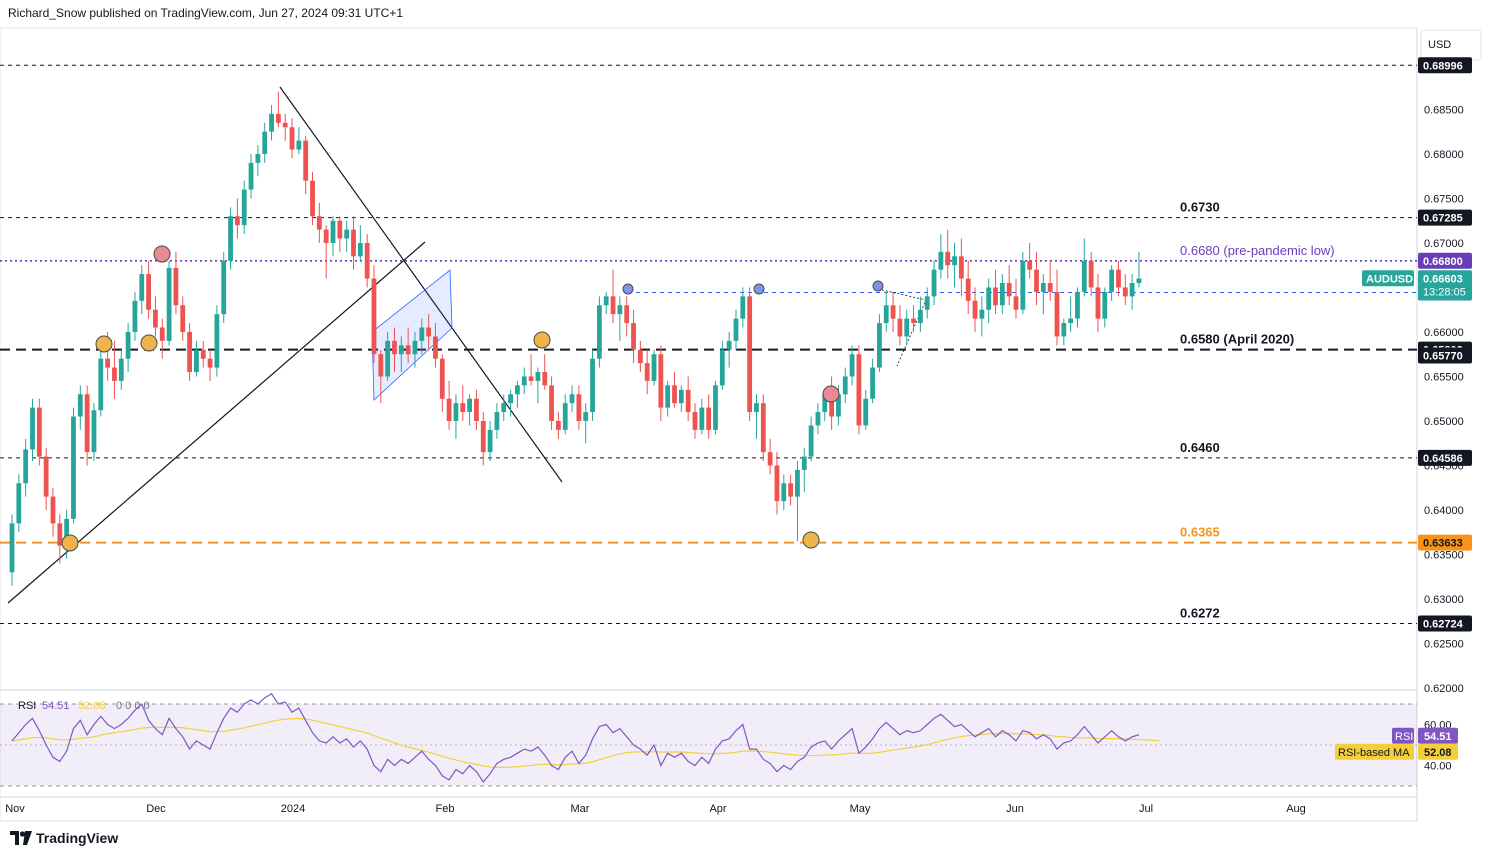 This screenshot has width=1492, height=857. I want to click on bear-flag-channel, so click(412, 335).